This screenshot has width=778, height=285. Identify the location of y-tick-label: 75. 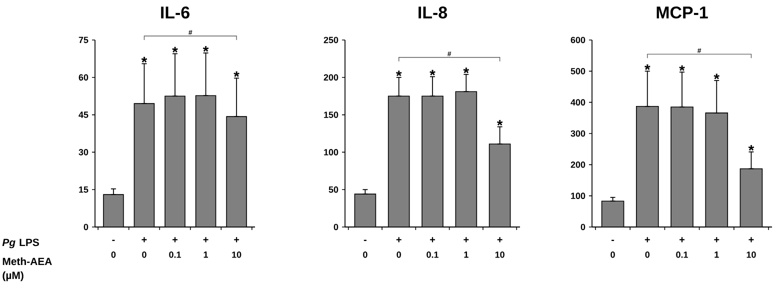
(83, 40).